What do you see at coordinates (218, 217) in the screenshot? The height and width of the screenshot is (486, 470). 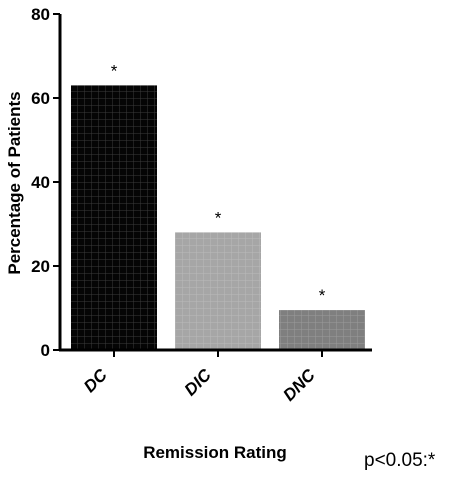 I see `significance-marker-dic: *` at bounding box center [218, 217].